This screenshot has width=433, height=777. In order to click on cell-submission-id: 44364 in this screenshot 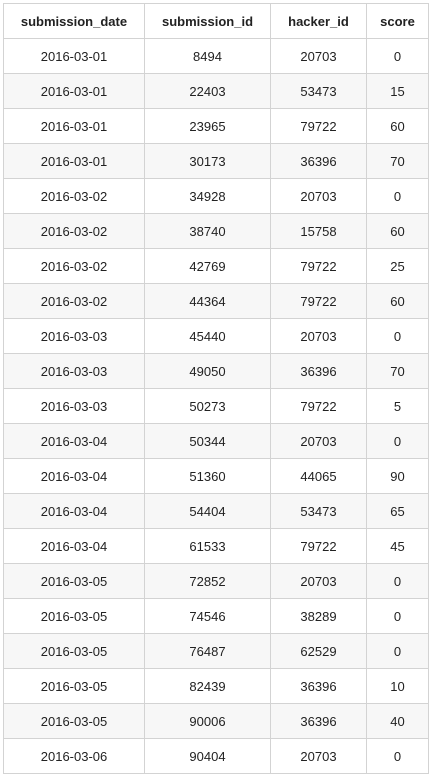, I will do `click(207, 301)`.